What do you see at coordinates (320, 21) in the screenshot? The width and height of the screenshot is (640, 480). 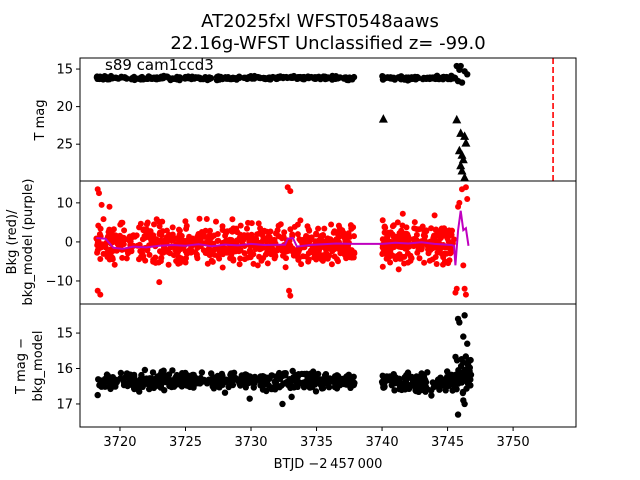 I see `chart-title-line1: AT2025fxl WFST0548aaws` at bounding box center [320, 21].